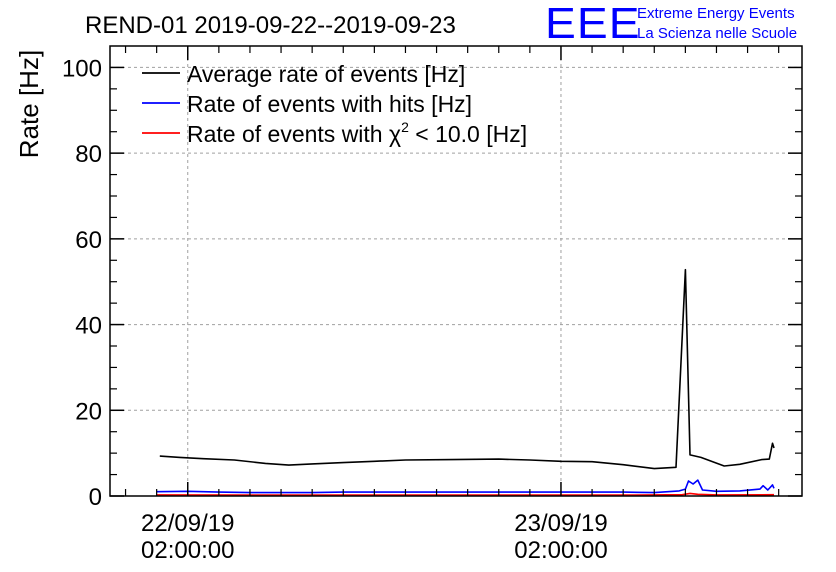 The width and height of the screenshot is (836, 572). I want to click on eee-logo-mark: EEE, so click(593, 24).